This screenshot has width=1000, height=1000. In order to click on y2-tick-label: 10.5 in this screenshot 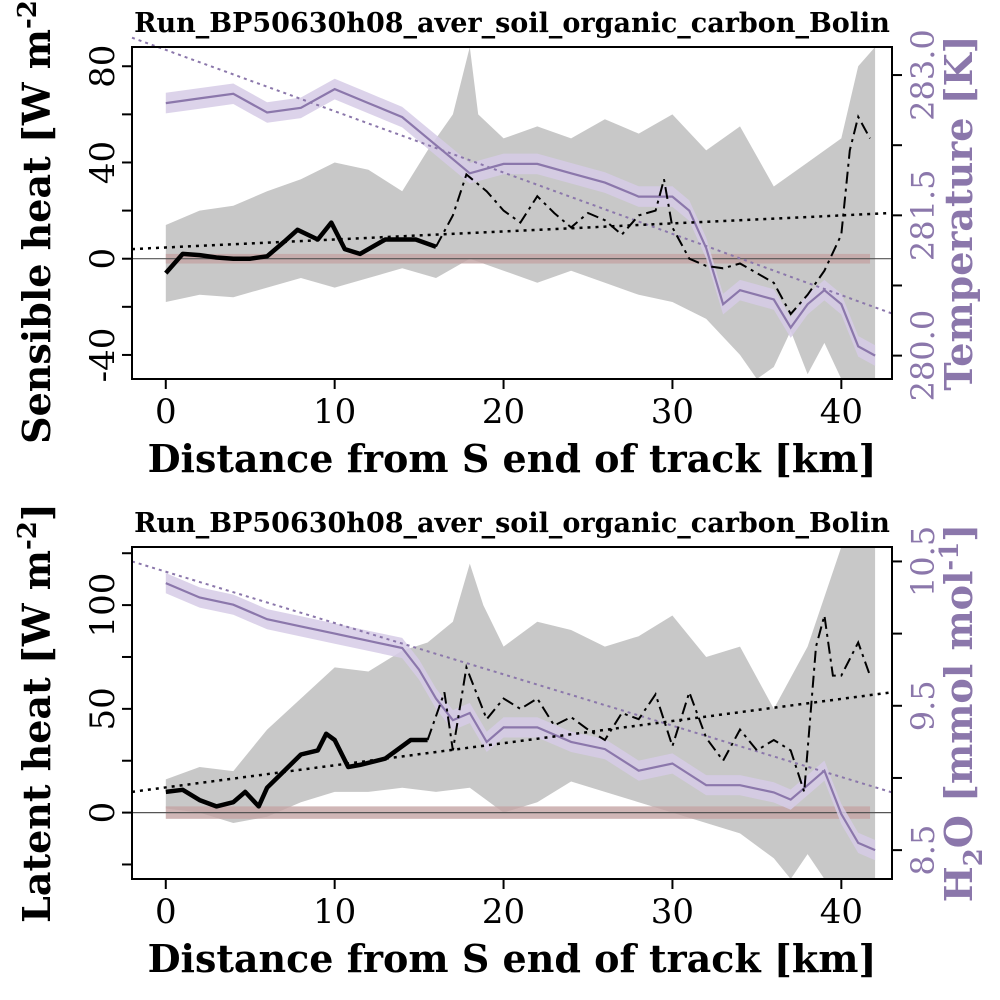, I will do `click(923, 561)`.